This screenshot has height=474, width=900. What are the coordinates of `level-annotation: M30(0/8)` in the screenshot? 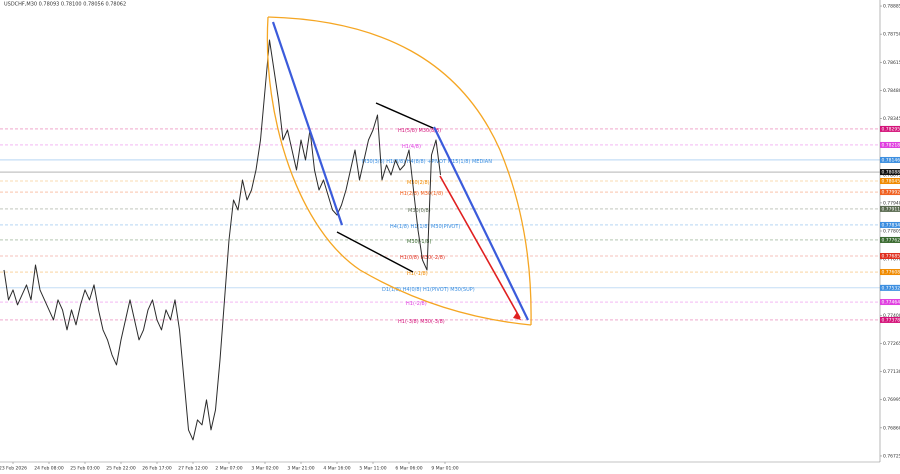 It's located at (419, 211).